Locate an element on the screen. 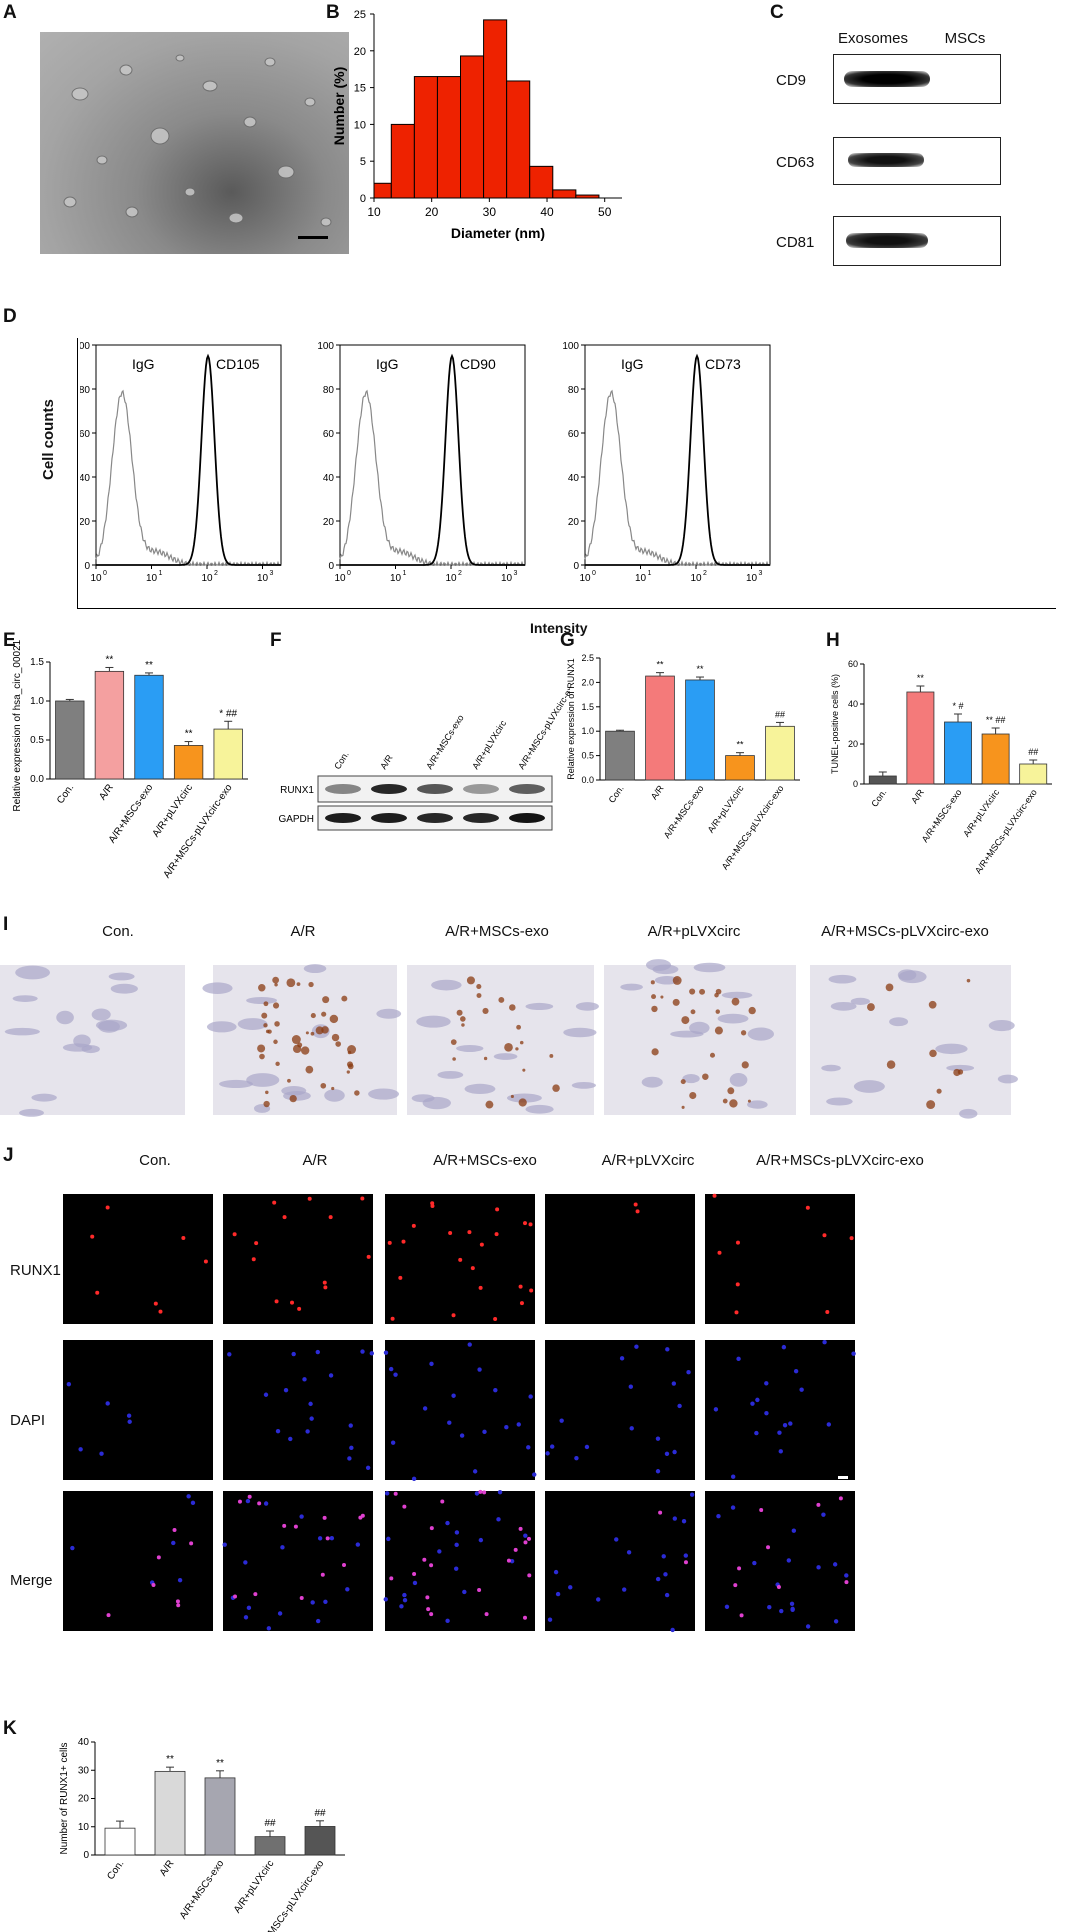 The width and height of the screenshot is (1067, 1932). flow-xtick-exp: 0 is located at coordinates (594, 573).